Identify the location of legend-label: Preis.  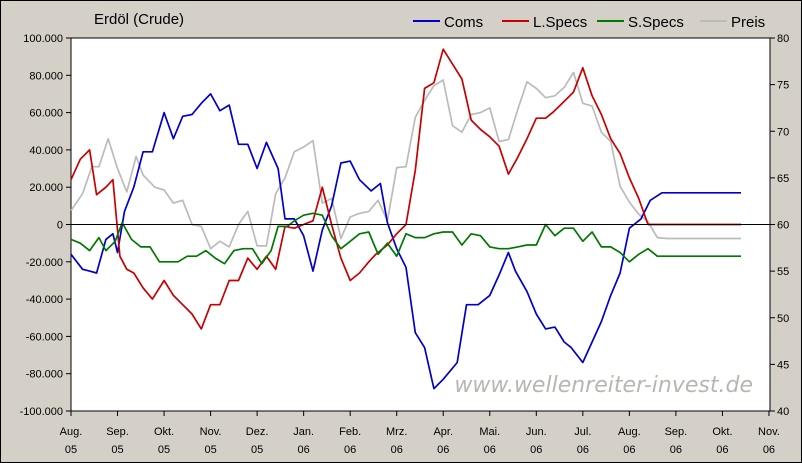
(748, 22).